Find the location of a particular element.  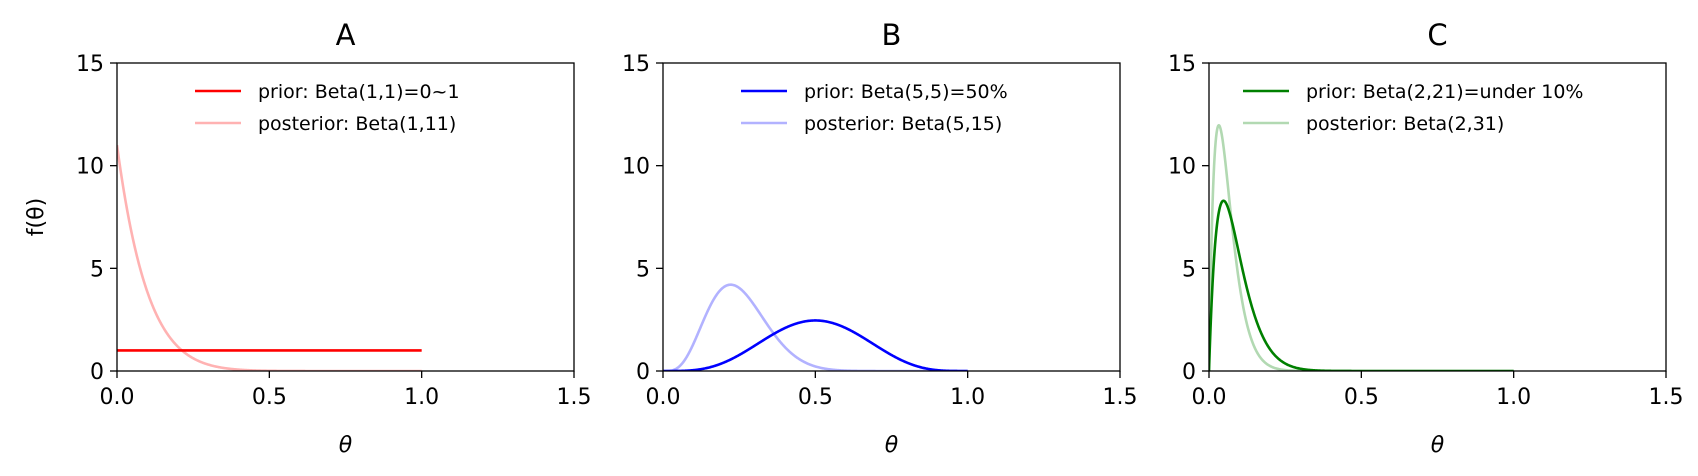

chart-title: C is located at coordinates (1437, 35).